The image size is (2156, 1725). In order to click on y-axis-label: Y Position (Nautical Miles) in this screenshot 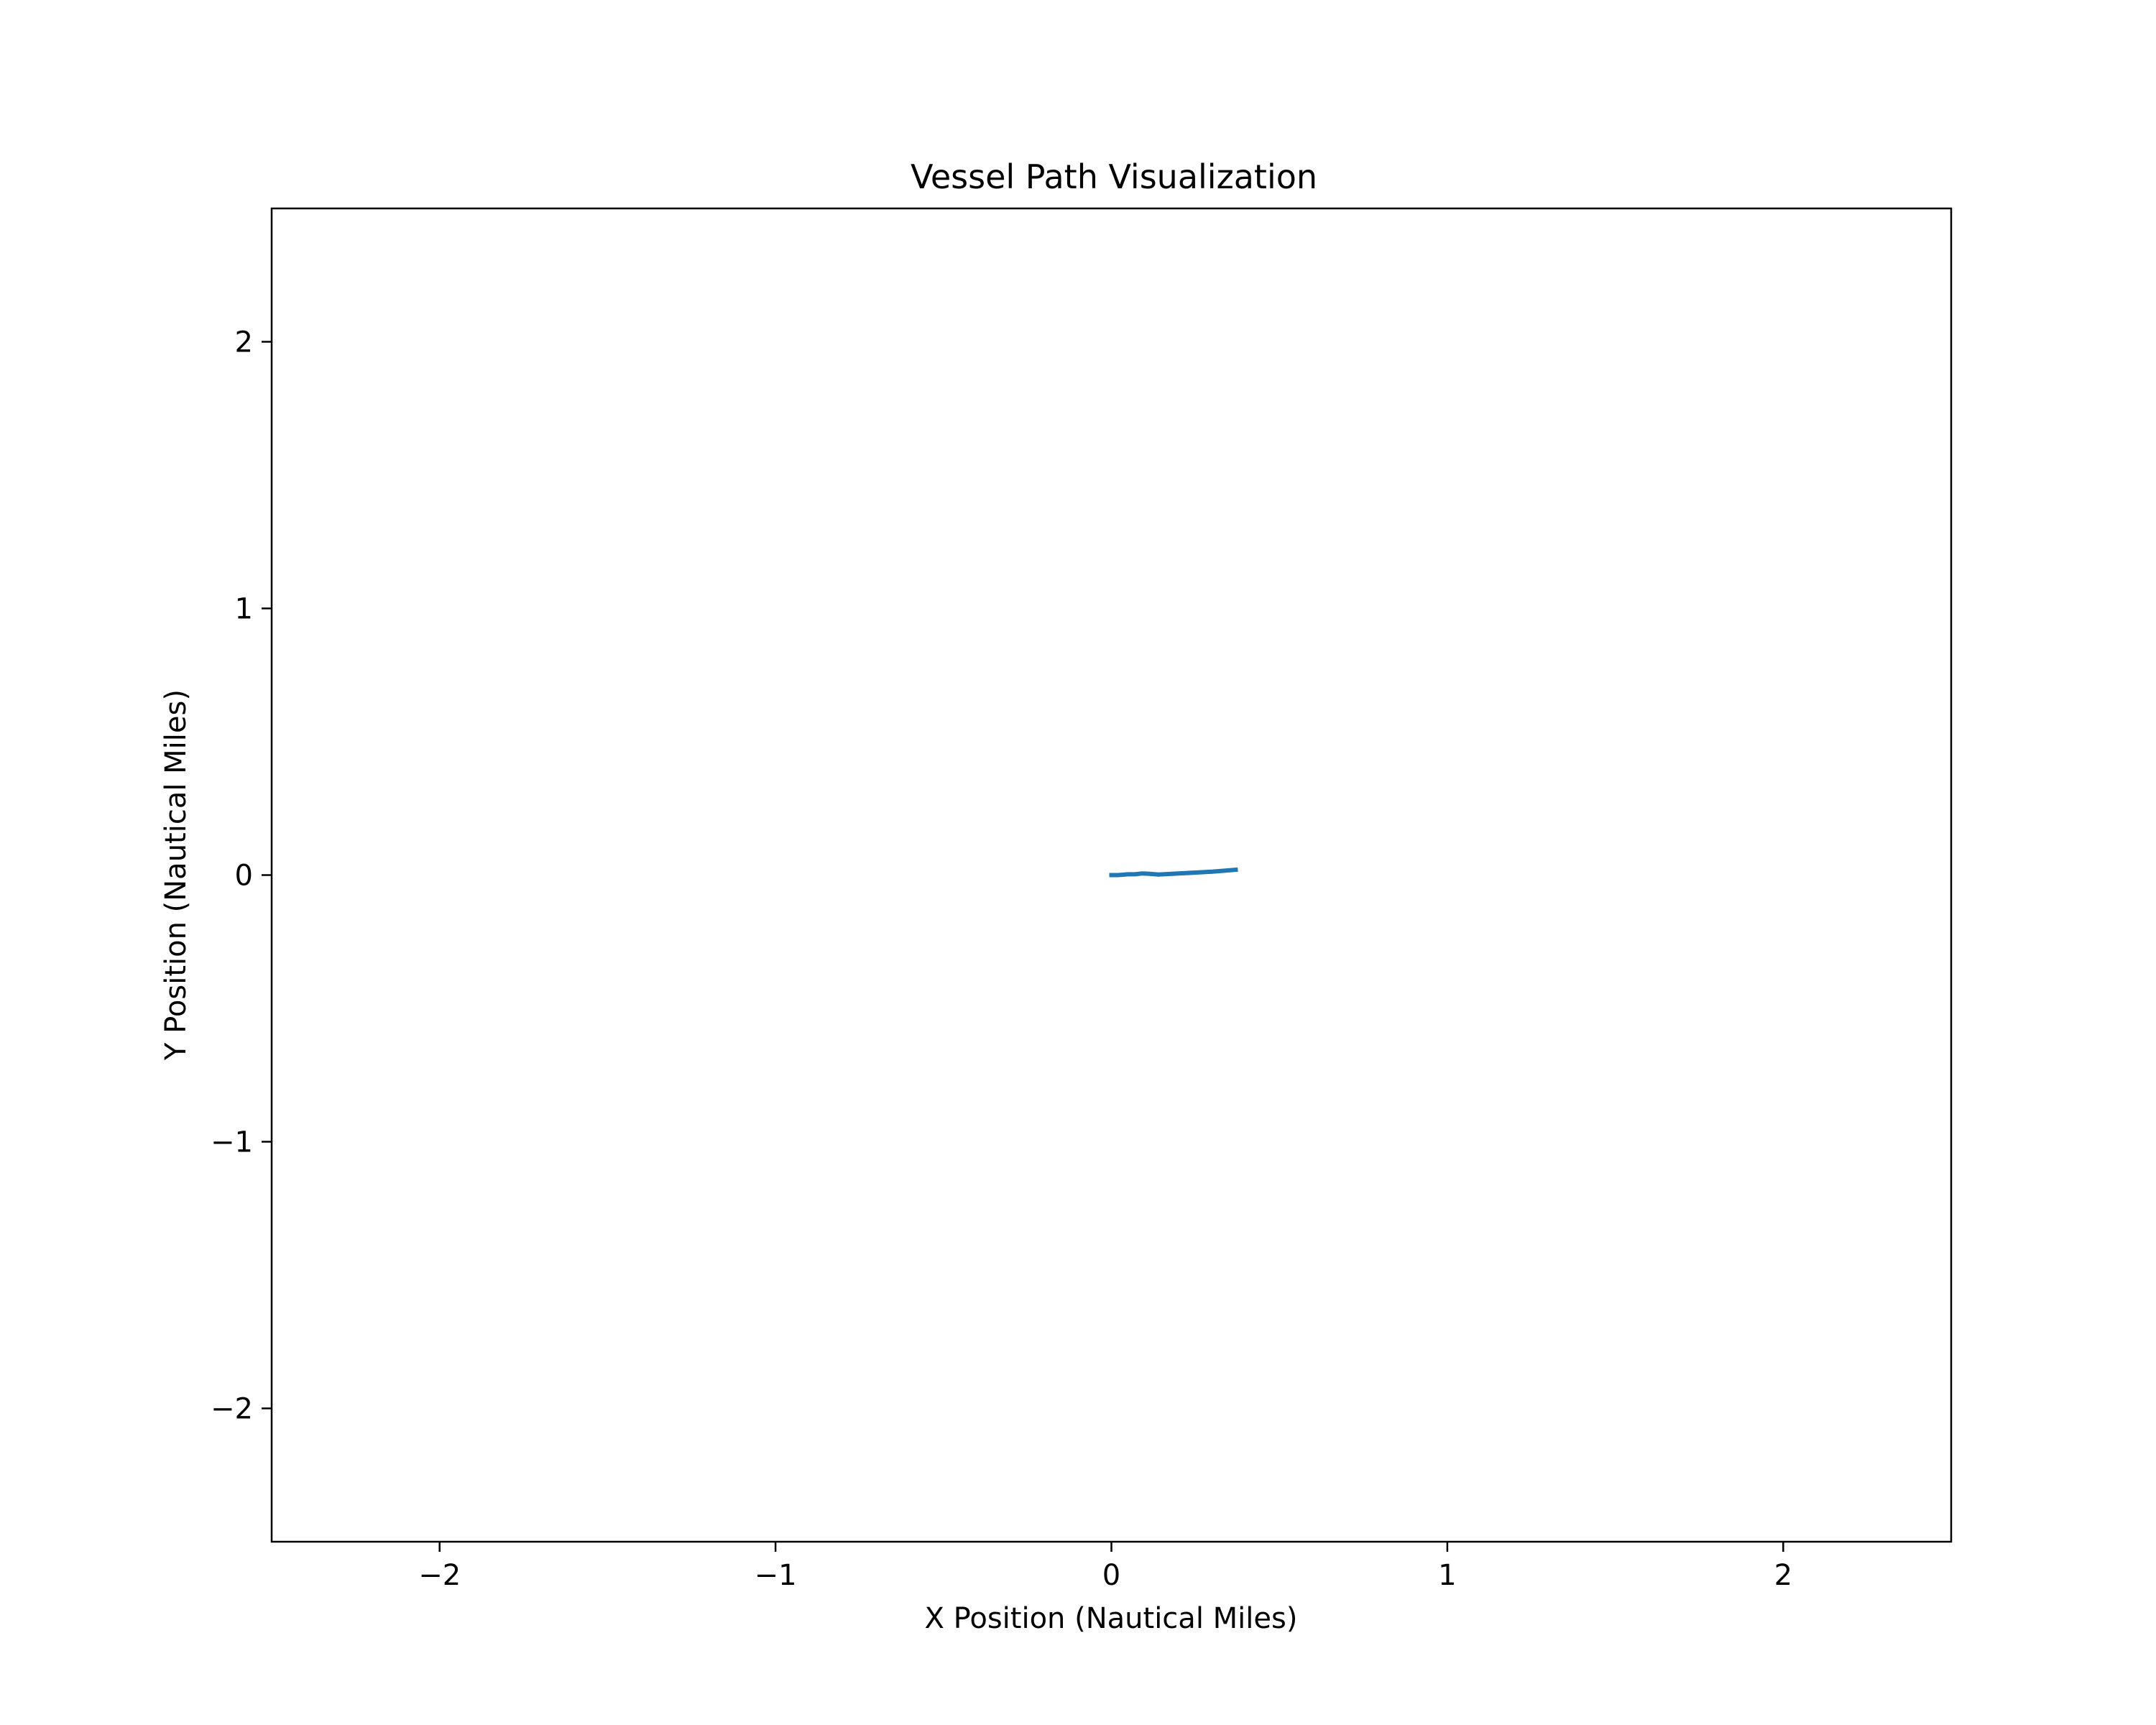, I will do `click(177, 875)`.